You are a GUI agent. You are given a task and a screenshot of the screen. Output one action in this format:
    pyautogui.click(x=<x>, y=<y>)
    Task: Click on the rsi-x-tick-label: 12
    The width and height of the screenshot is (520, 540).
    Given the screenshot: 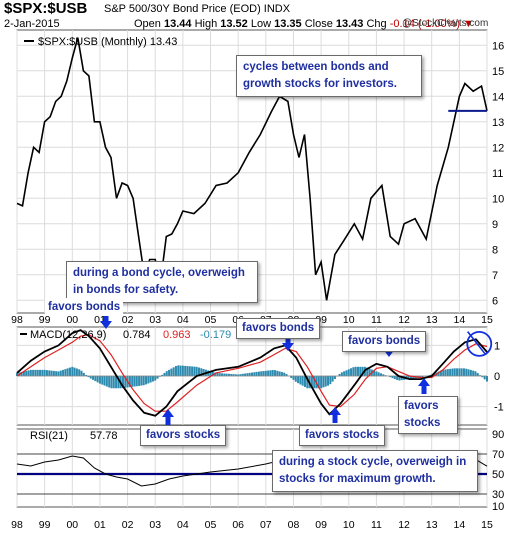 What is the action you would take?
    pyautogui.click(x=404, y=525)
    